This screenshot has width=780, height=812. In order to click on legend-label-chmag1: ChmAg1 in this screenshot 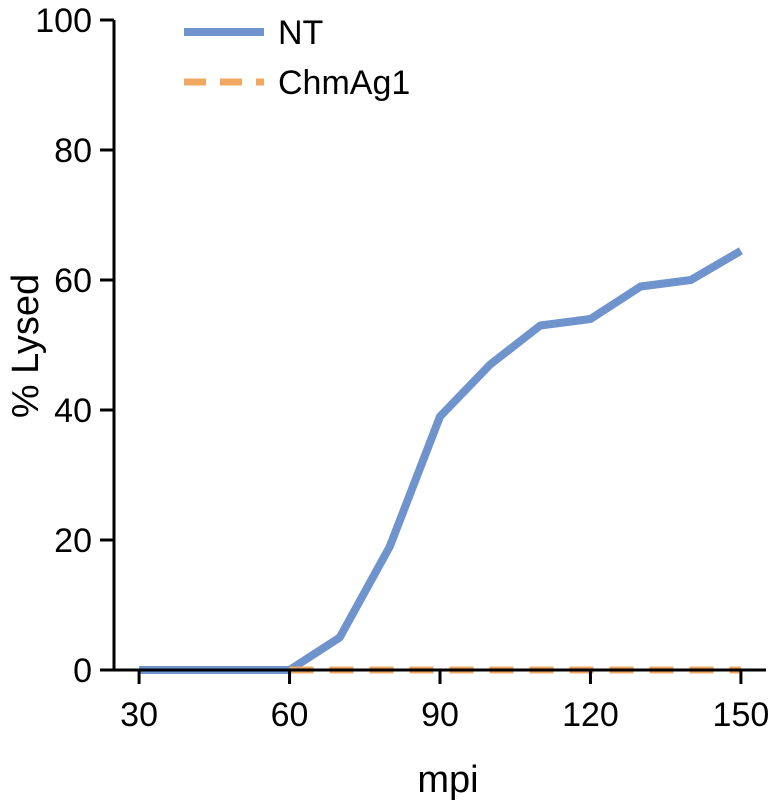, I will do `click(344, 83)`.